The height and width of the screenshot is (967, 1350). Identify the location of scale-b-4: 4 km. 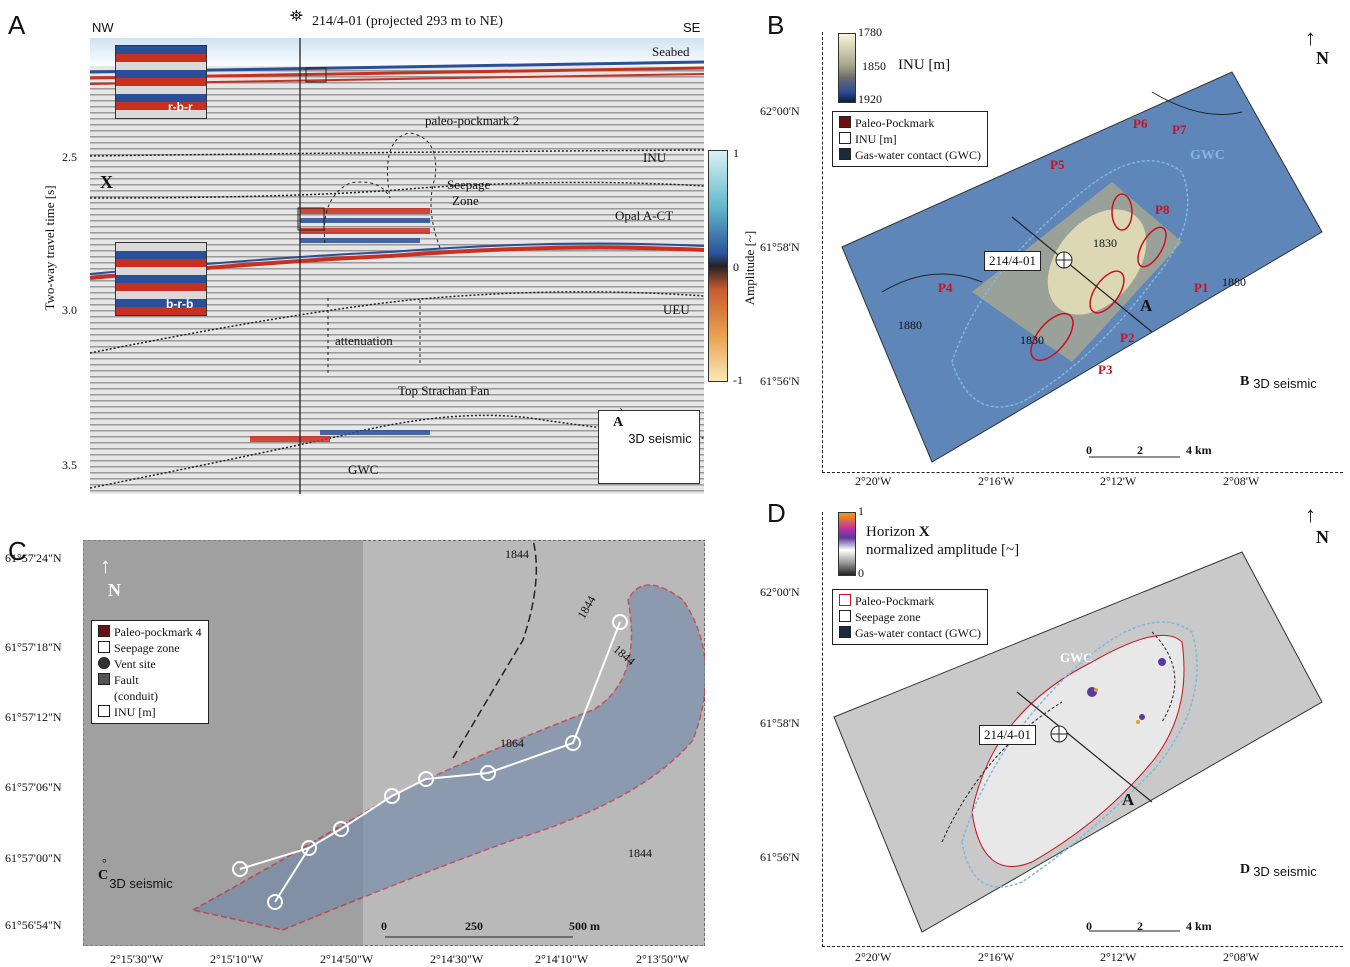
(1199, 450).